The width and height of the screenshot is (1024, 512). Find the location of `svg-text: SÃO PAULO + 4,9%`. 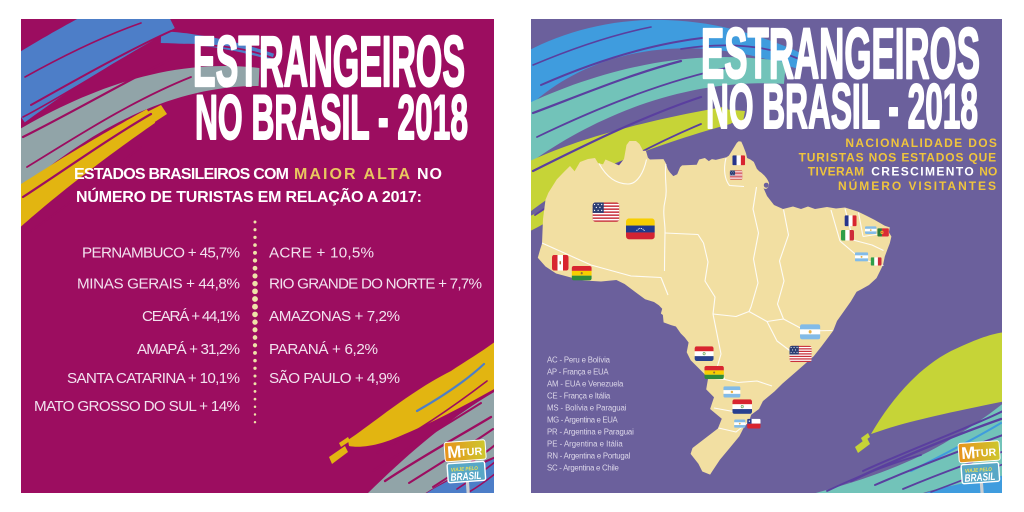

svg-text: SÃO PAULO + 4,9% is located at coordinates (334, 378).